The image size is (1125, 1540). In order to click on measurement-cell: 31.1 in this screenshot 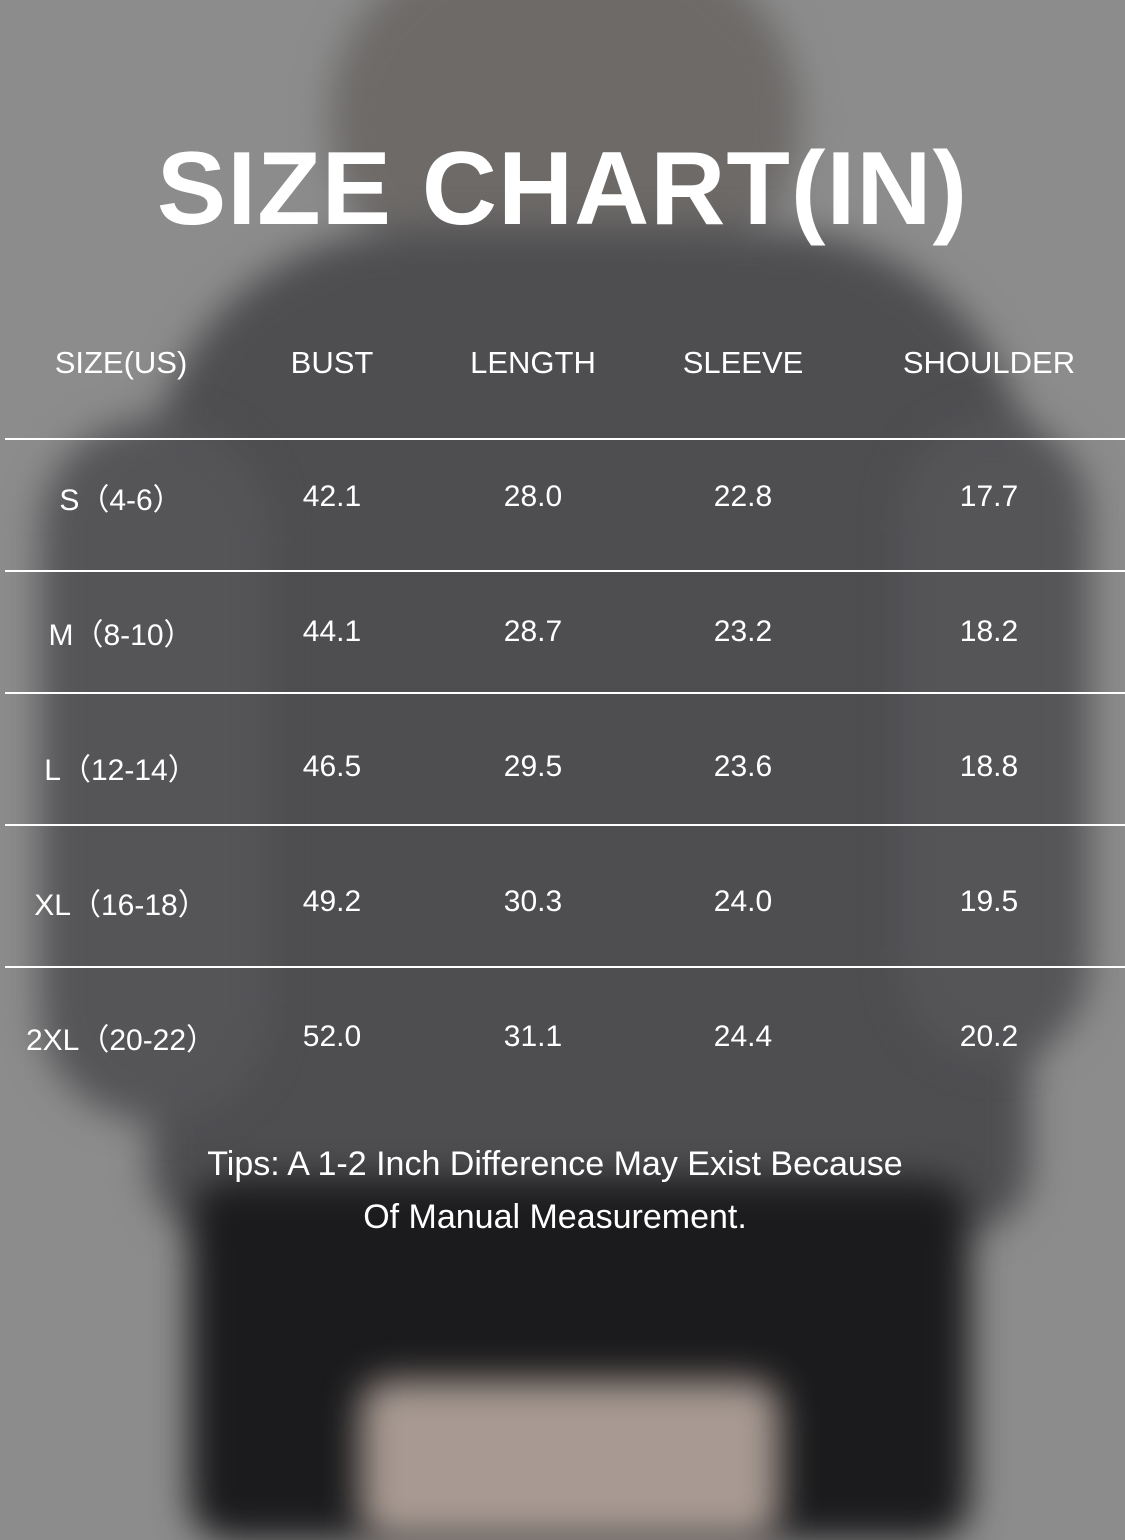, I will do `click(533, 1036)`.